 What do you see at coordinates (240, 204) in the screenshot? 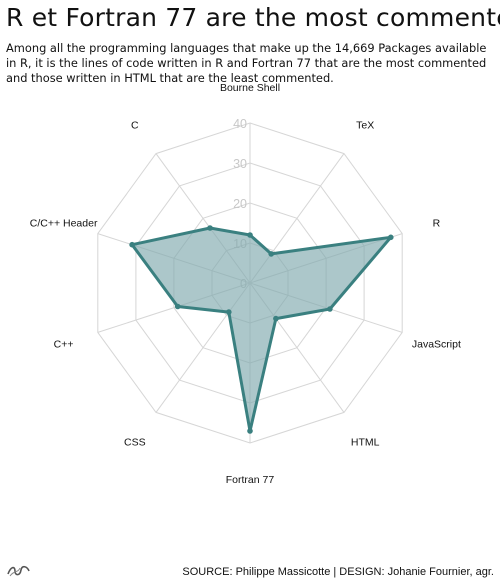
I see `radial-tick-label: 20` at bounding box center [240, 204].